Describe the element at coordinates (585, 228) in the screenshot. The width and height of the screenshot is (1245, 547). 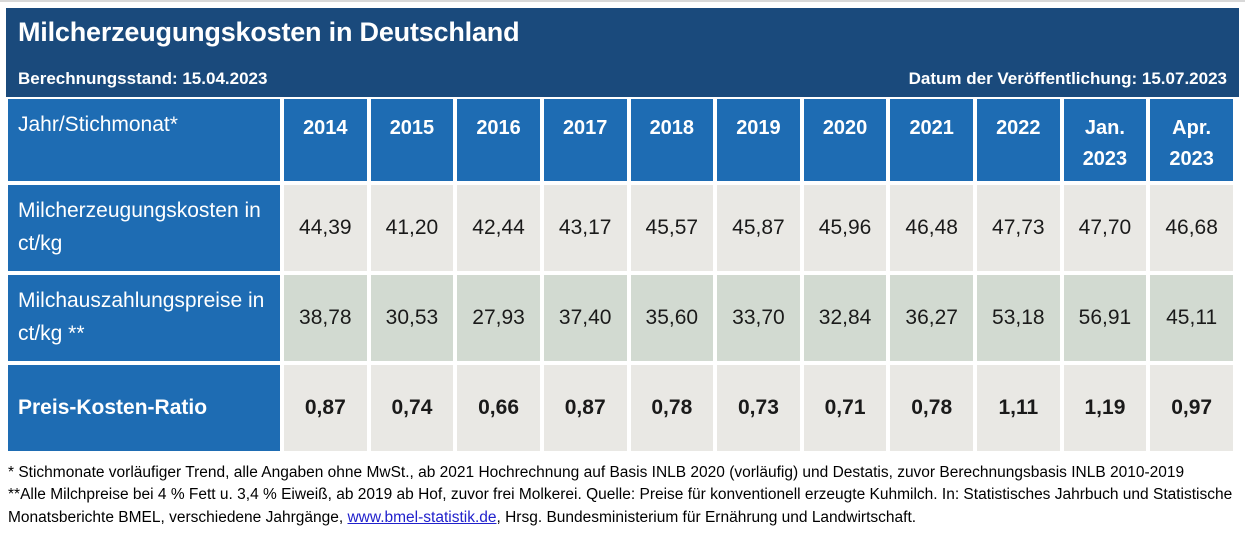
I see `table-cell: 43,17` at that location.